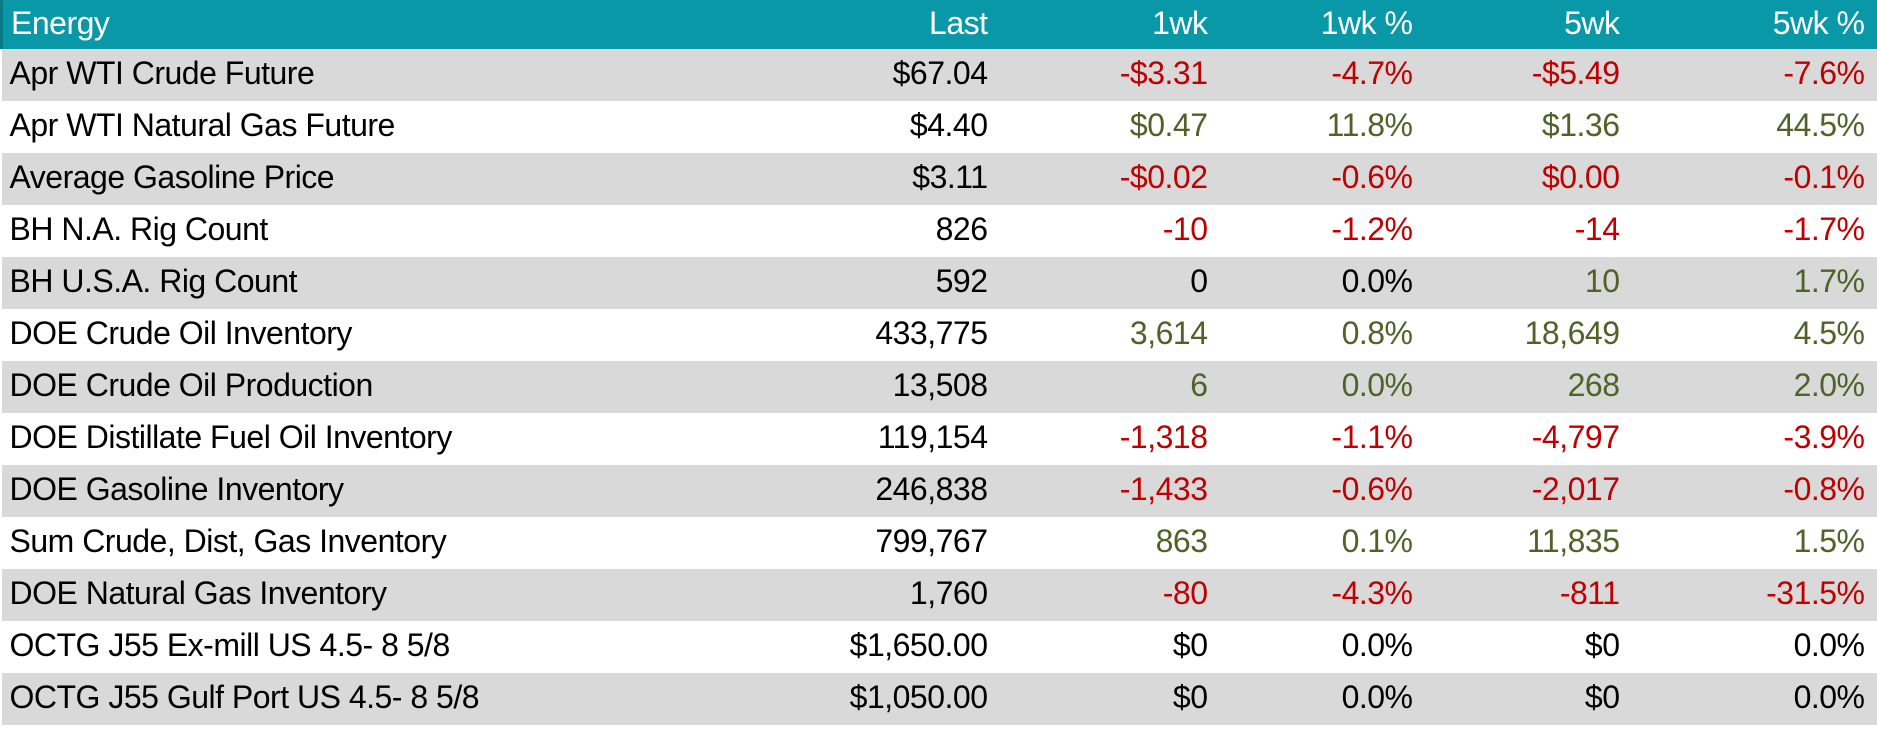  What do you see at coordinates (391, 387) in the screenshot?
I see `row-label: DOE Crude Oil Production` at bounding box center [391, 387].